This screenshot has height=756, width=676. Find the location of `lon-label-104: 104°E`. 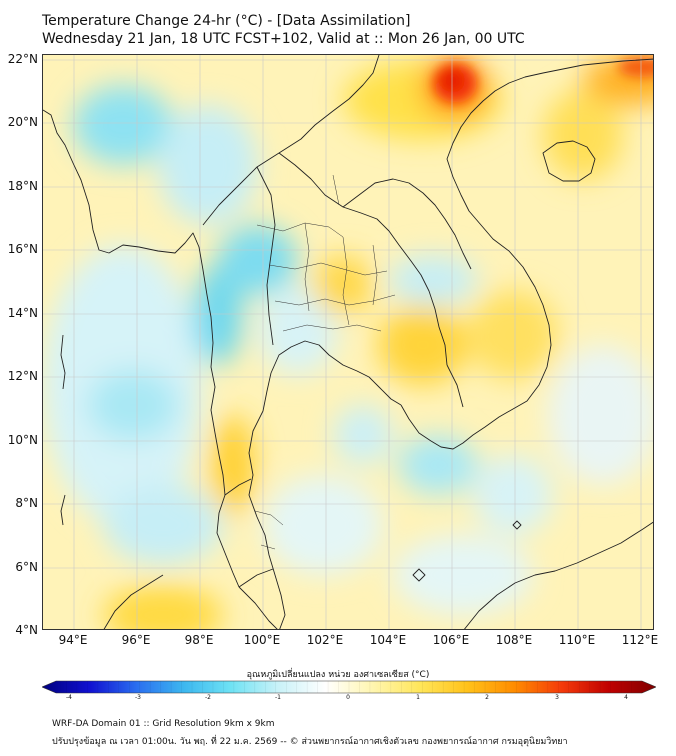

lon-label-104: 104°E is located at coordinates (388, 640).